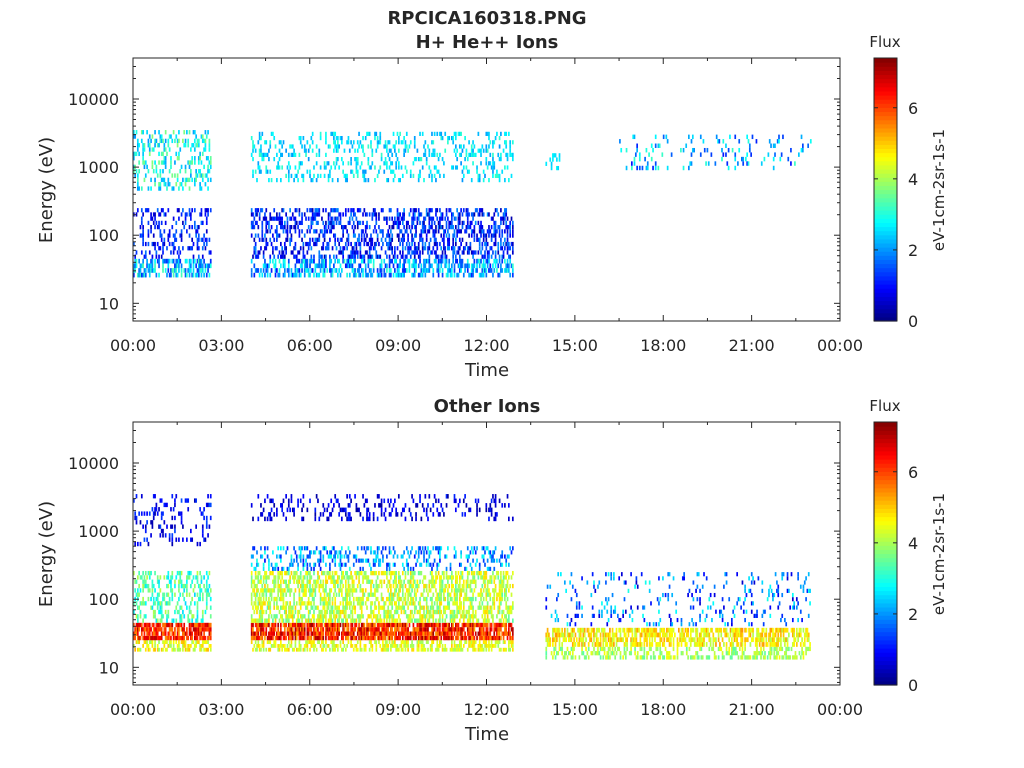  What do you see at coordinates (939, 190) in the screenshot?
I see `colorbar-unit: eV-1cm-2sr-1s-1` at bounding box center [939, 190].